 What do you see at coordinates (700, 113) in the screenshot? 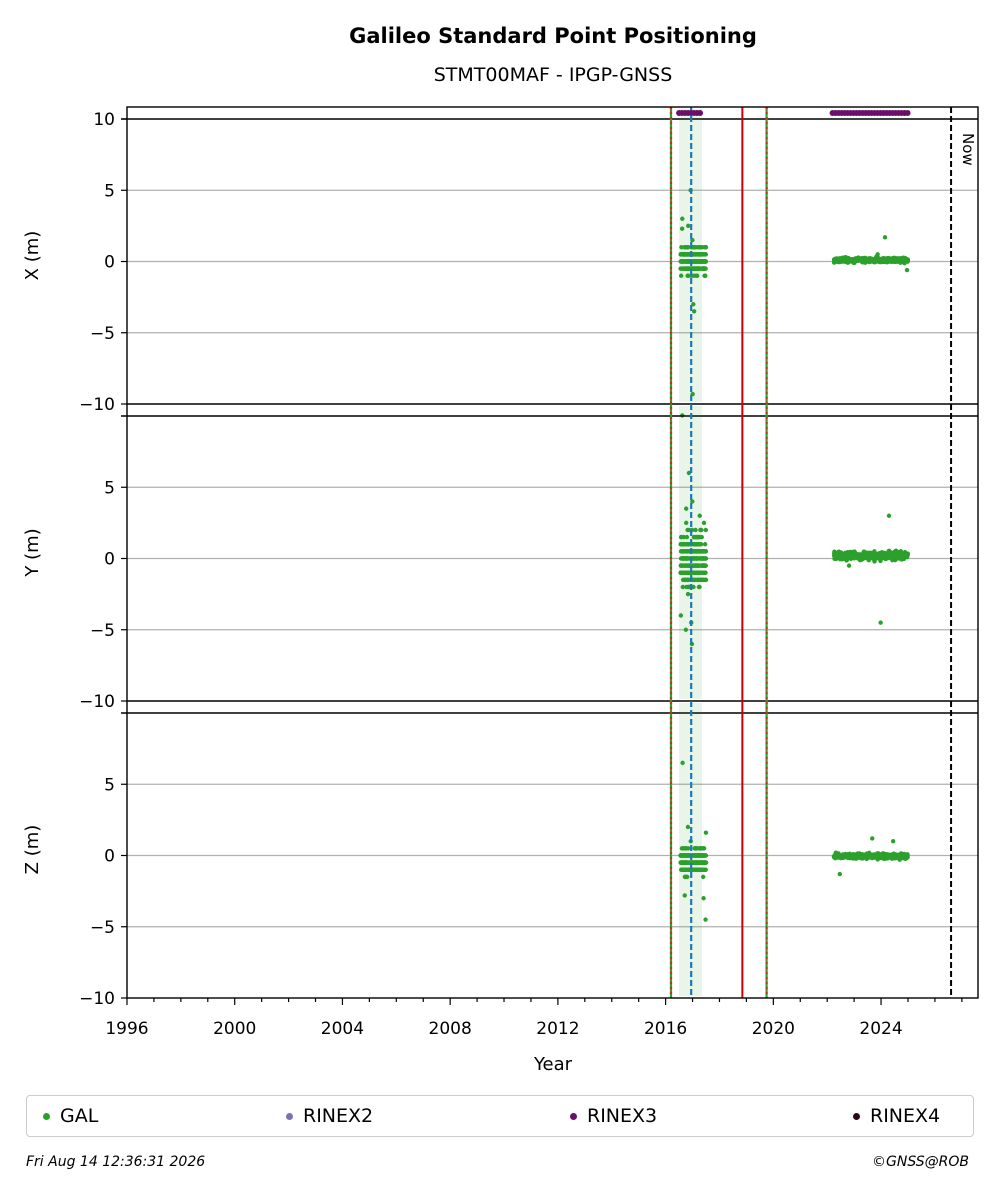
I see `rinex3-marker` at bounding box center [700, 113].